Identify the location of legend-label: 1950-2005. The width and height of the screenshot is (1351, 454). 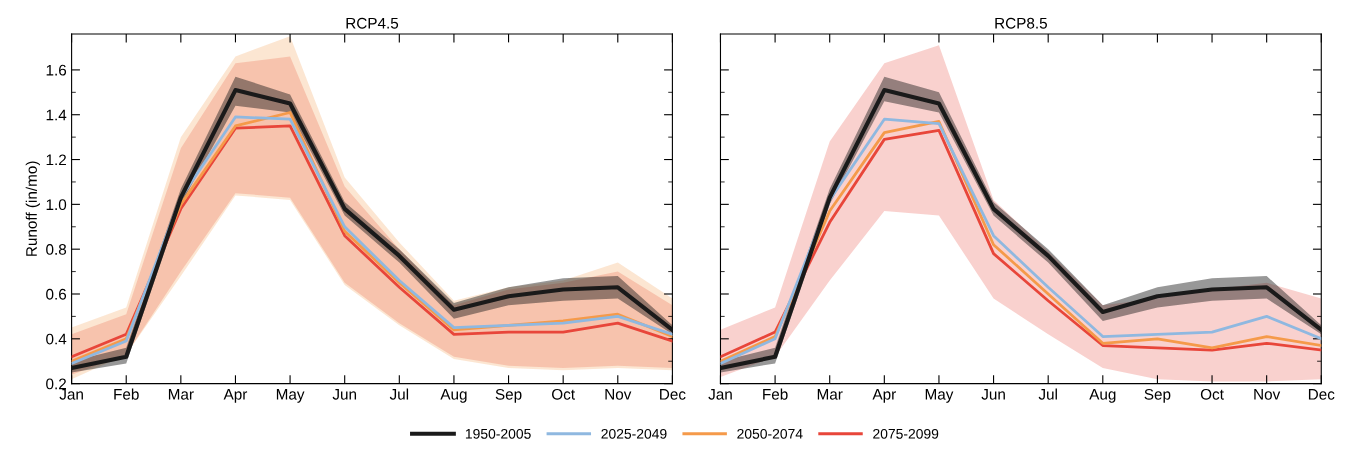
(498, 433).